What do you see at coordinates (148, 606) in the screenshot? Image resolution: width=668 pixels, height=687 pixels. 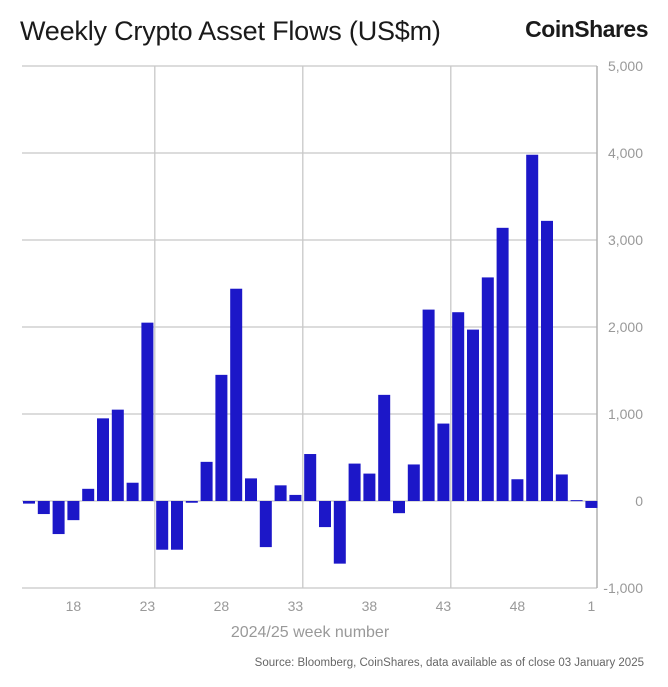 I see `x-tick-label: 23` at bounding box center [148, 606].